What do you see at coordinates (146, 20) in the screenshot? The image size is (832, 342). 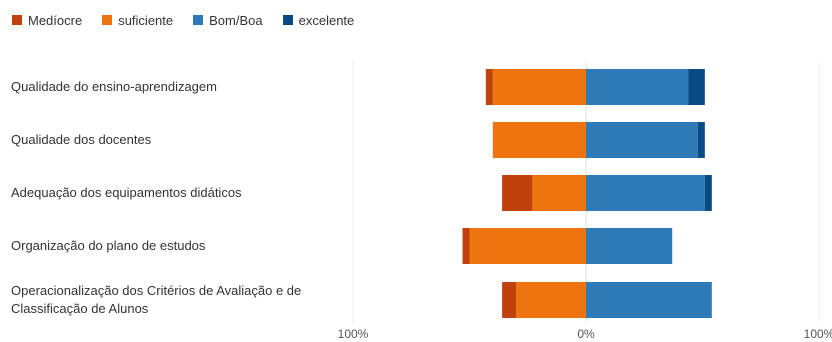 I see `legend-label: suficiente` at bounding box center [146, 20].